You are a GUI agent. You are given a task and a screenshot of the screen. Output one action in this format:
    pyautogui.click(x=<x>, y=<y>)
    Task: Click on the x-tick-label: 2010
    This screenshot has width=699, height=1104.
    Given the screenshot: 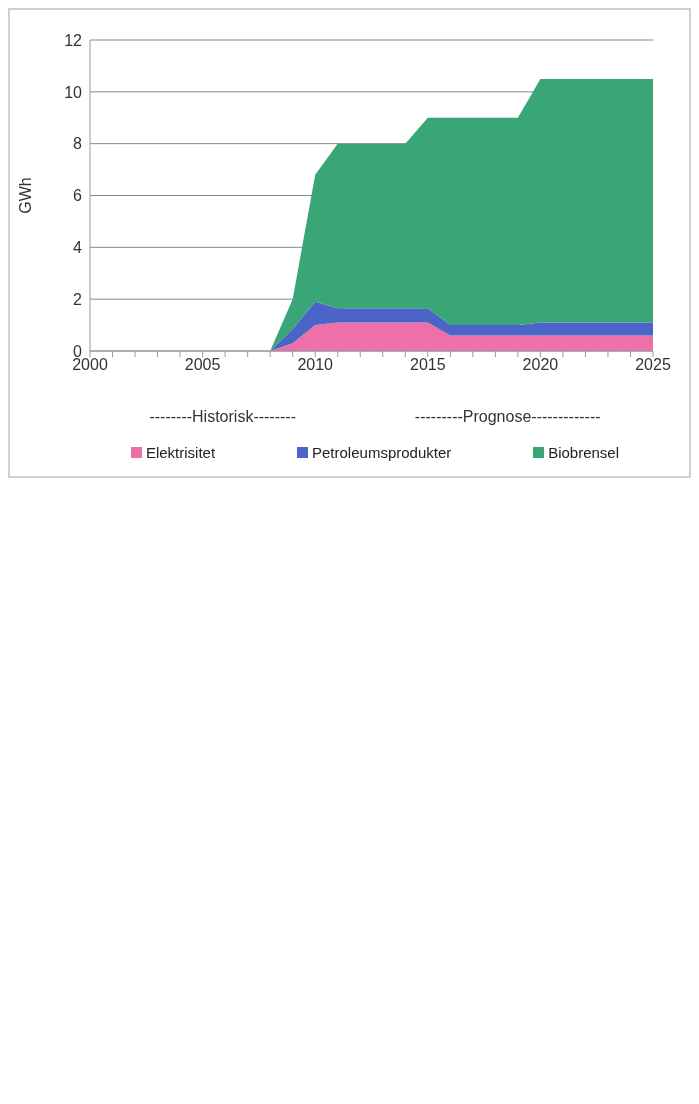 What is the action you would take?
    pyautogui.click(x=315, y=365)
    